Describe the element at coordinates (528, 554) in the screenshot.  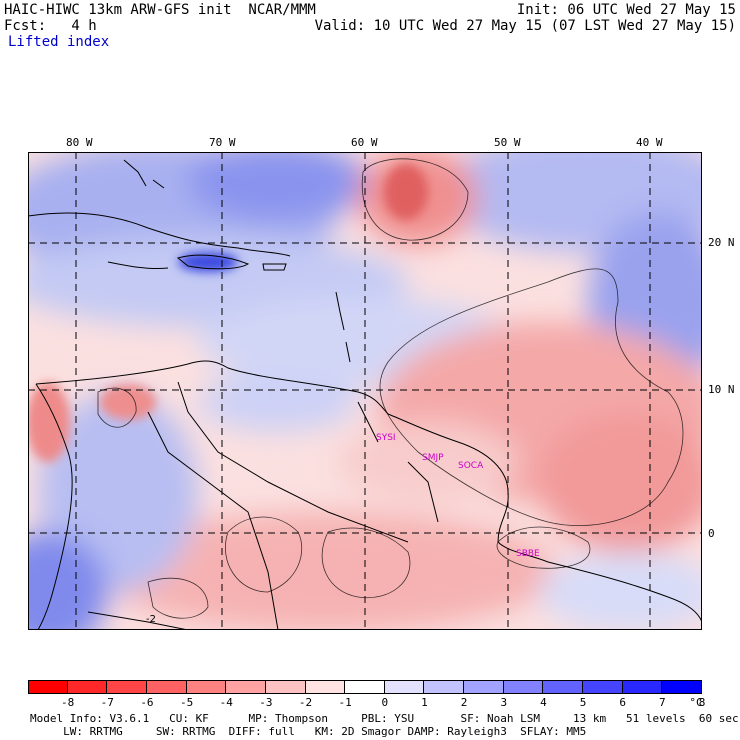
I see `station-sbbe: SBBE` at that location.